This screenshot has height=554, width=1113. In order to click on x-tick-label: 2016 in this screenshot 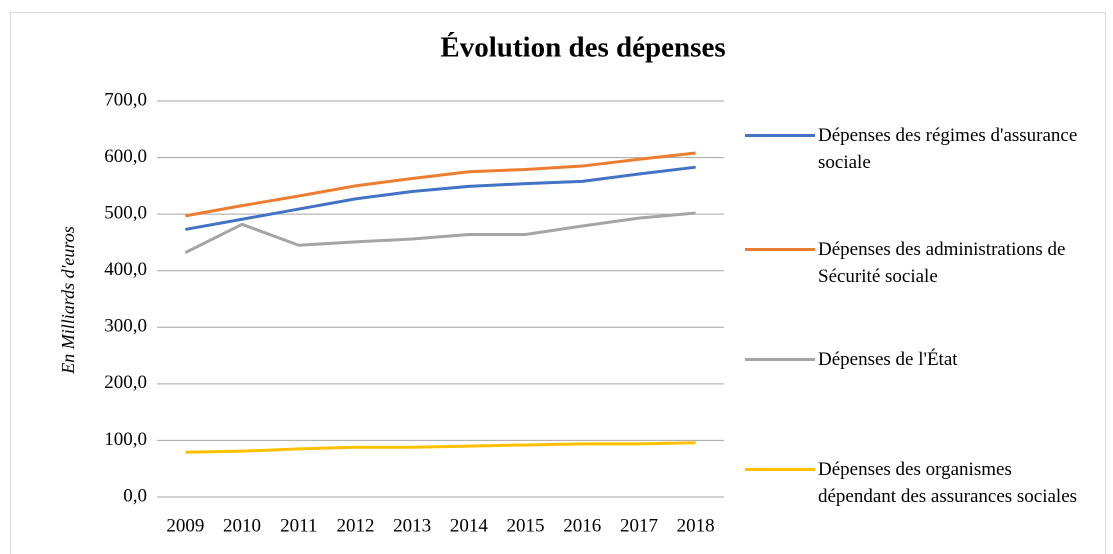, I will do `click(582, 525)`.